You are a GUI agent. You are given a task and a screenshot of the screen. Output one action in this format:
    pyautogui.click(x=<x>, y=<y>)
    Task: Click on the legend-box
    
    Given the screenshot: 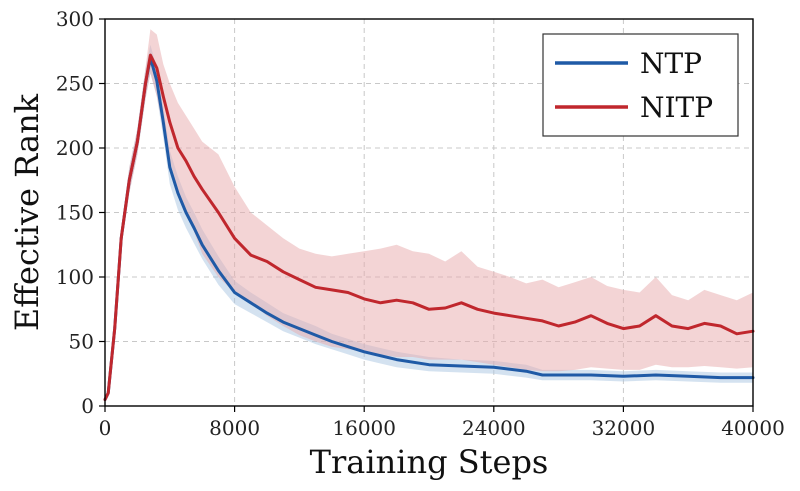 What is the action you would take?
    pyautogui.click(x=640, y=85)
    